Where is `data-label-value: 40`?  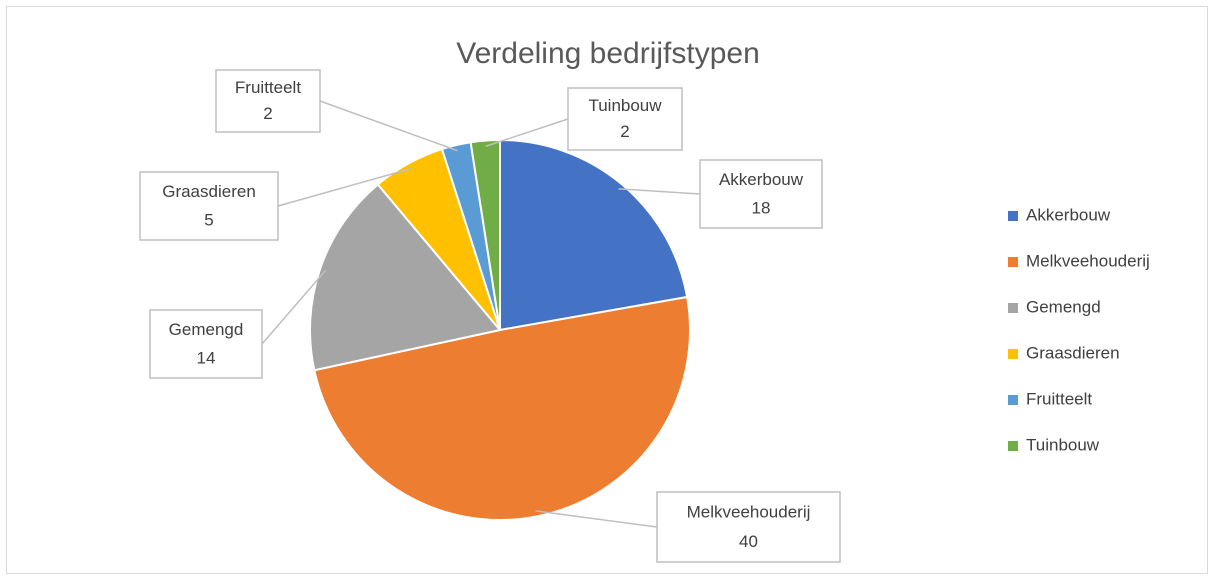
data-label-value: 40 is located at coordinates (748, 541).